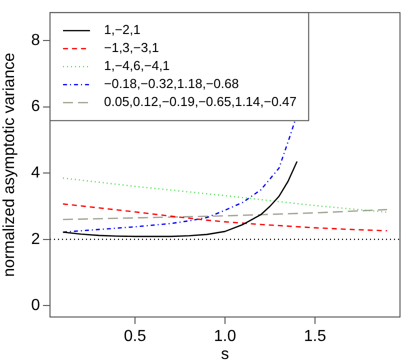 The image size is (402, 364). What do you see at coordinates (35, 239) in the screenshot?
I see `y-tick-label: 2` at bounding box center [35, 239].